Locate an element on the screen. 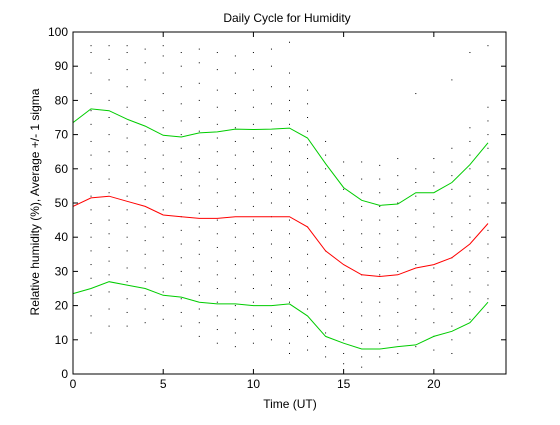 This screenshot has width=560, height=425. chart-title: Daily Cycle for Humidity is located at coordinates (286, 18).